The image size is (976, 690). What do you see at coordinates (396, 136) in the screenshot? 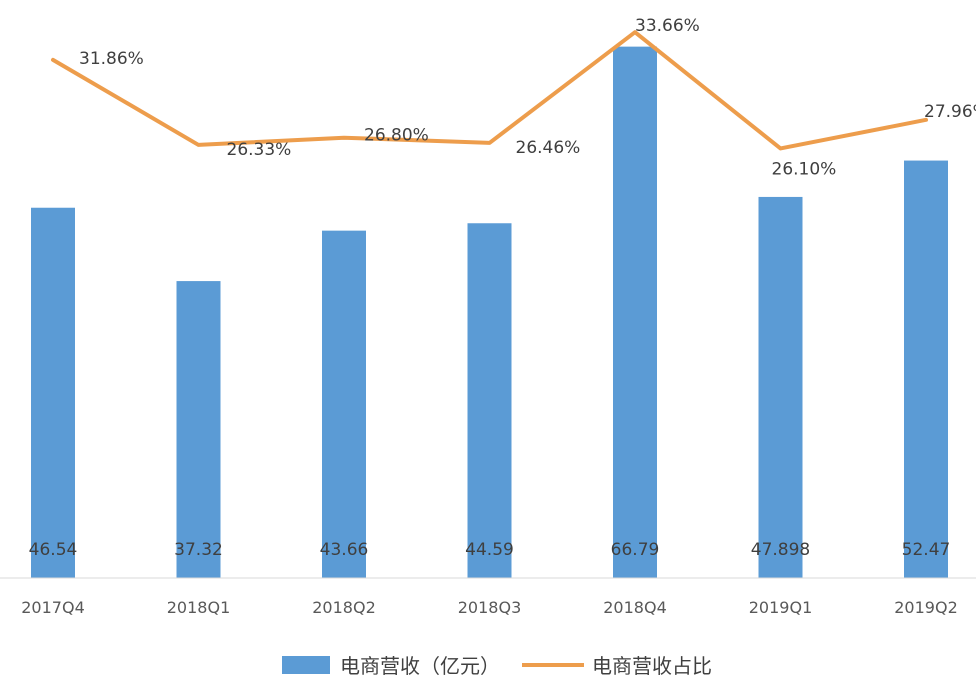
I see `line-value-label: 26.80%` at bounding box center [396, 136].